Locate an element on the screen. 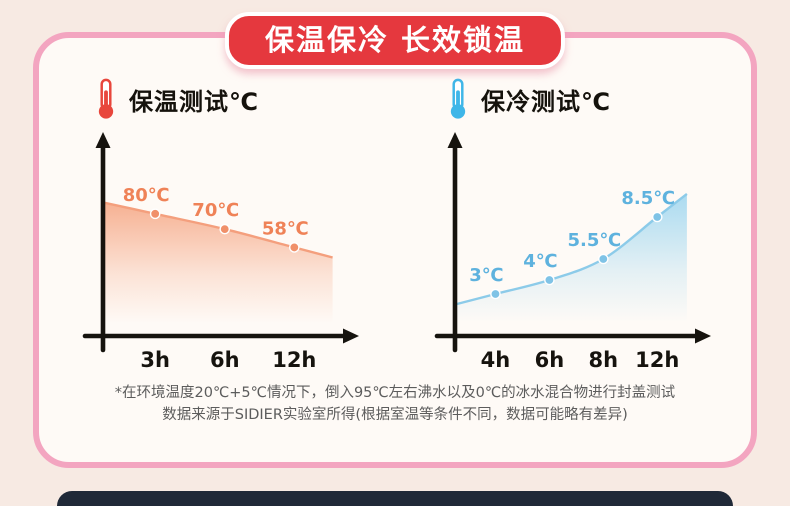  section-title-badge: 保温保冷 长效锁温 is located at coordinates (395, 41).